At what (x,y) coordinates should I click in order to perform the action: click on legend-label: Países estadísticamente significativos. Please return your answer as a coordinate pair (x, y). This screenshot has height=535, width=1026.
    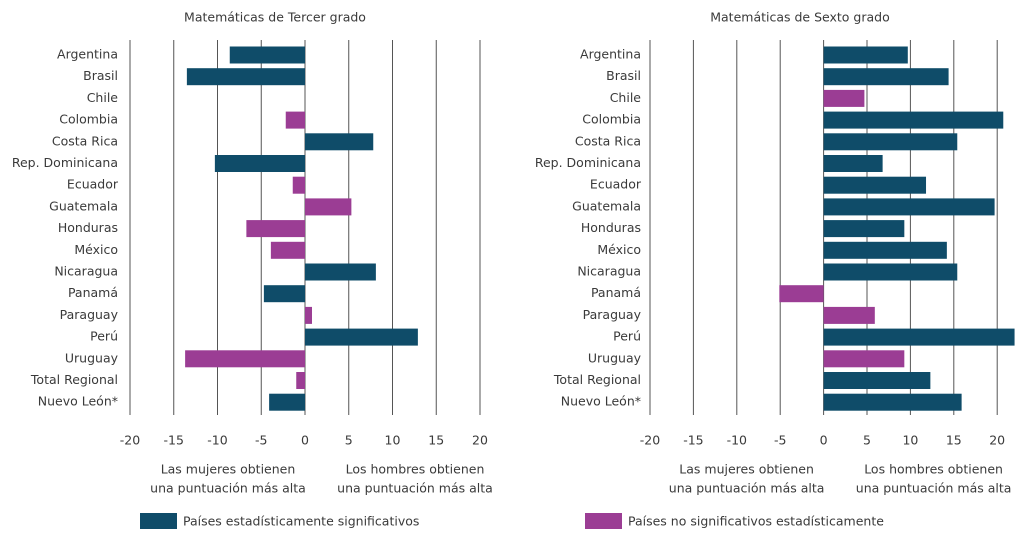
    Looking at the image, I should click on (301, 521).